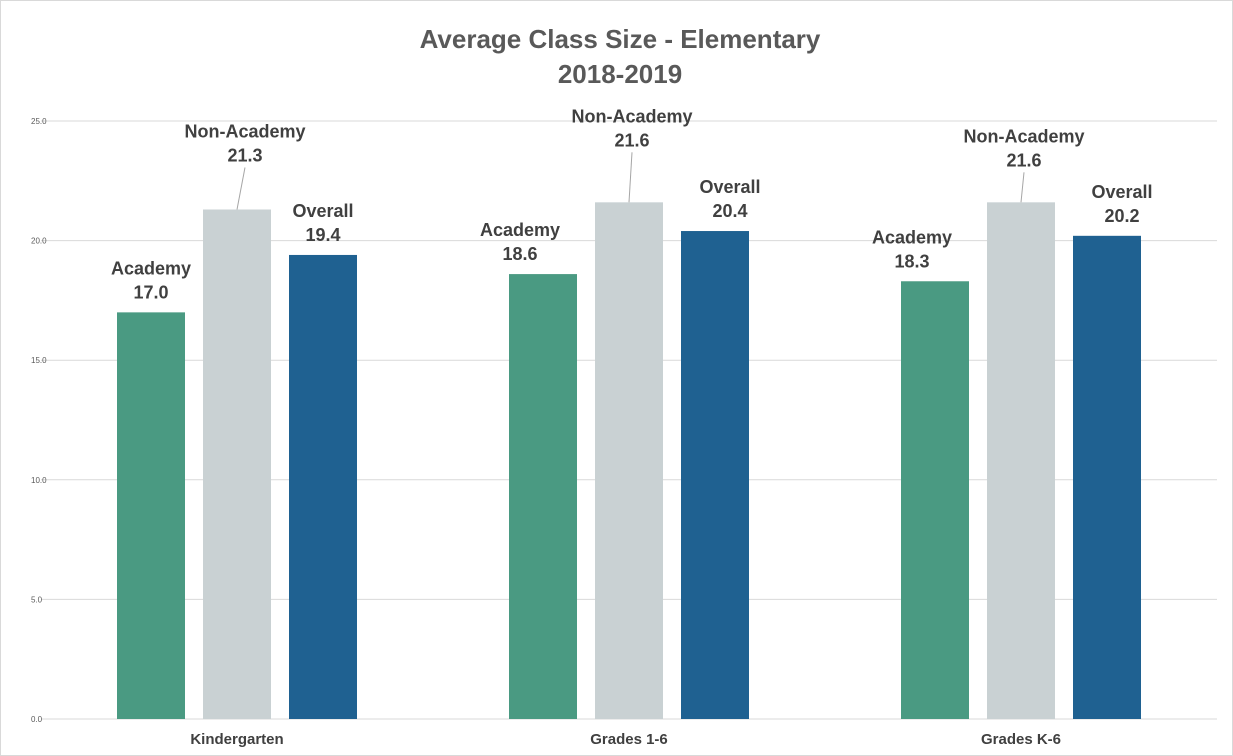  I want to click on x-category-label: Kindergarten, so click(236, 739).